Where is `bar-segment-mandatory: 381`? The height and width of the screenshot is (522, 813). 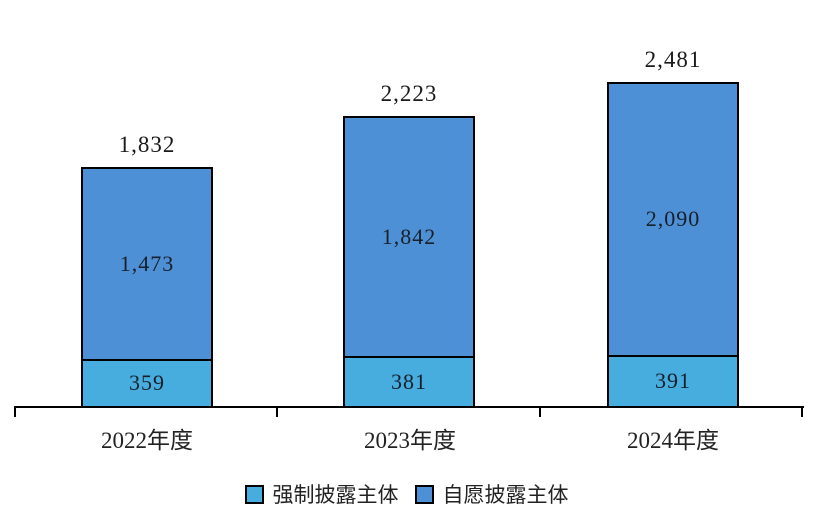 bar-segment-mandatory: 381 is located at coordinates (409, 382).